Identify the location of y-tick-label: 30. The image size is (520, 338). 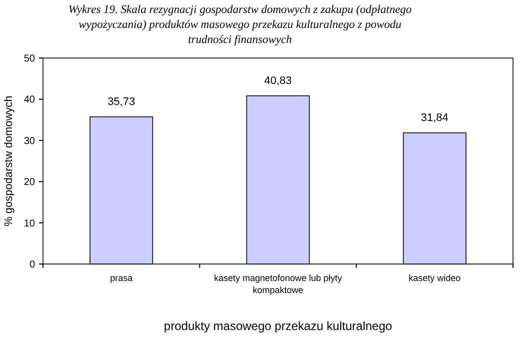
(30, 141).